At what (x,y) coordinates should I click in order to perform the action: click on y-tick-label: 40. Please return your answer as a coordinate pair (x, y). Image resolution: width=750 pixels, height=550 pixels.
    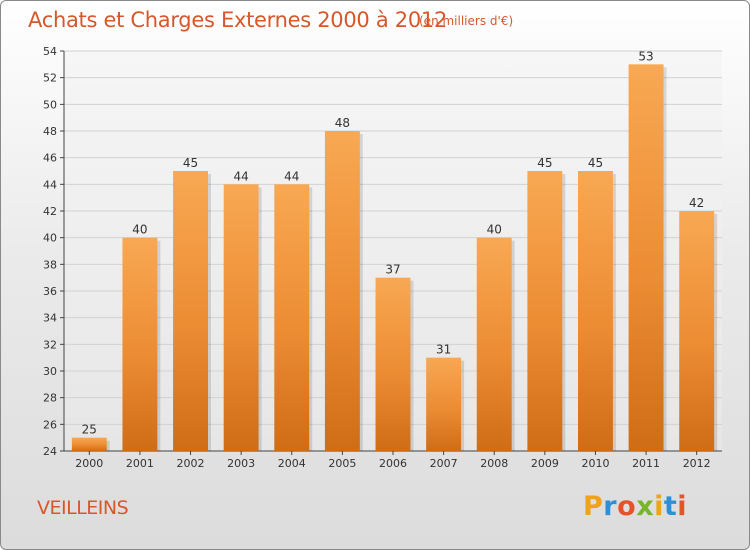
    Looking at the image, I should click on (50, 238).